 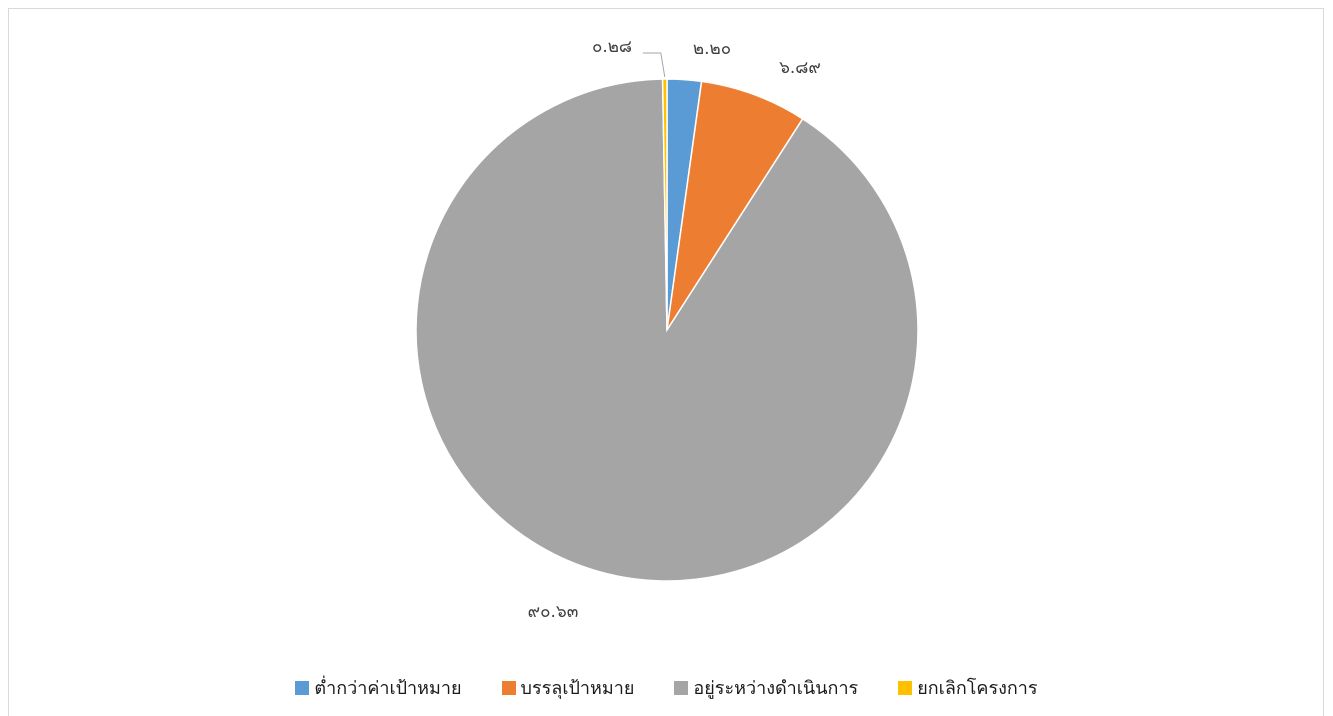 I want to click on legend-label-below-target: ต่ำกว่าค่าเป้าหมาย, so click(x=388, y=688).